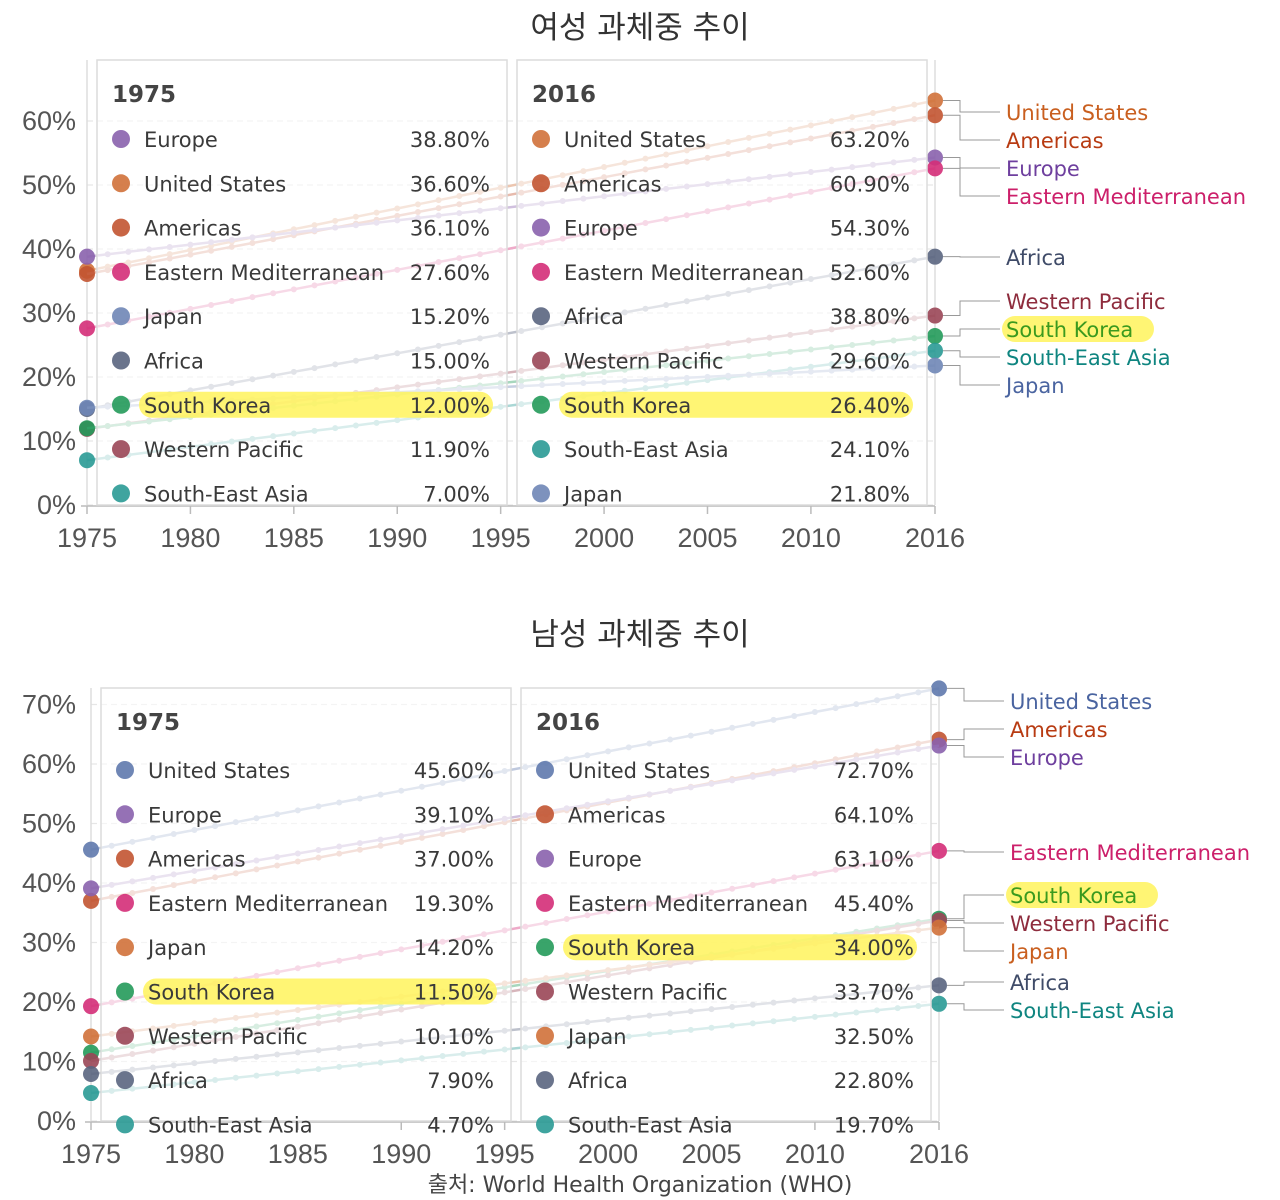 This screenshot has height=1200, width=1280. I want to click on end-label-eastern-mediterranean: Eastern Mediterranean, so click(1098, 853).